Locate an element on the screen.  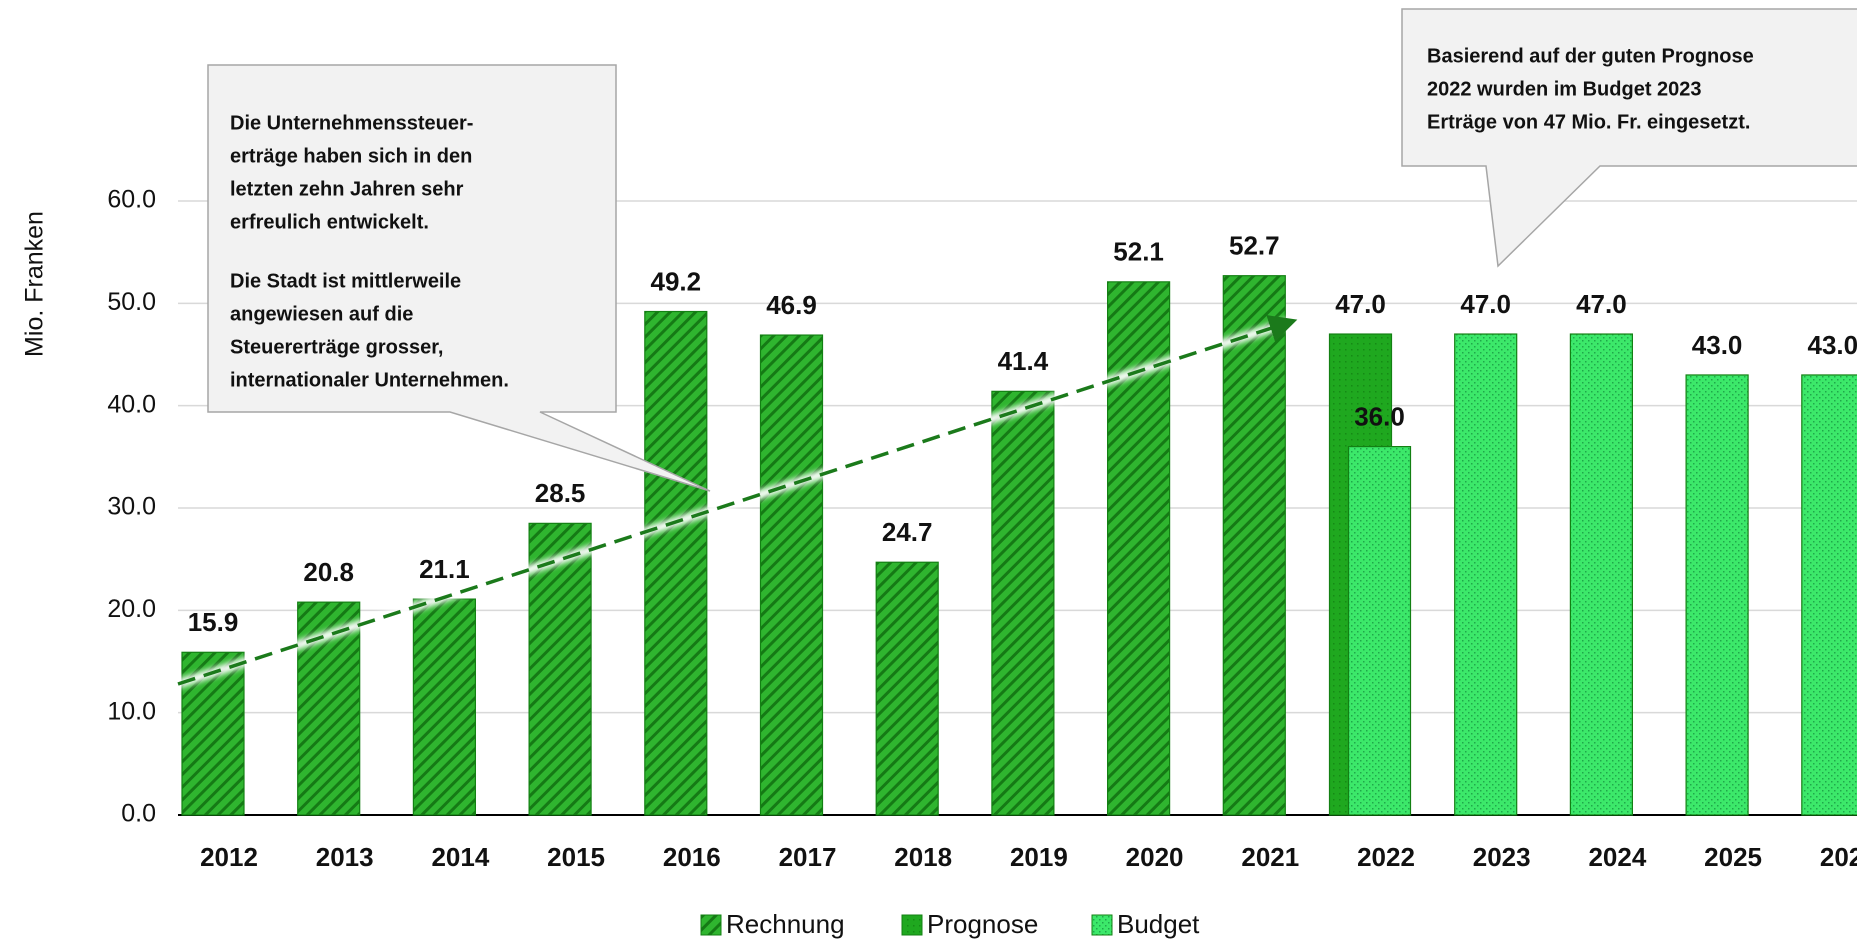
annotation-text: Die Unternehmenssteuer- is located at coordinates (351, 123).